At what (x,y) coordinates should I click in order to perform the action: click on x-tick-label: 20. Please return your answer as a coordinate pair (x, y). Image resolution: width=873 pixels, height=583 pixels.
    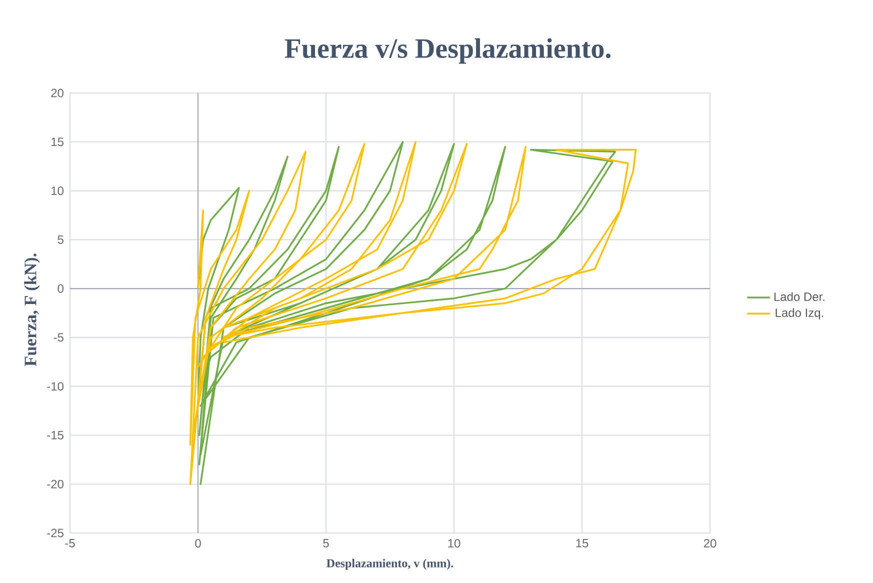
    Looking at the image, I should click on (710, 543).